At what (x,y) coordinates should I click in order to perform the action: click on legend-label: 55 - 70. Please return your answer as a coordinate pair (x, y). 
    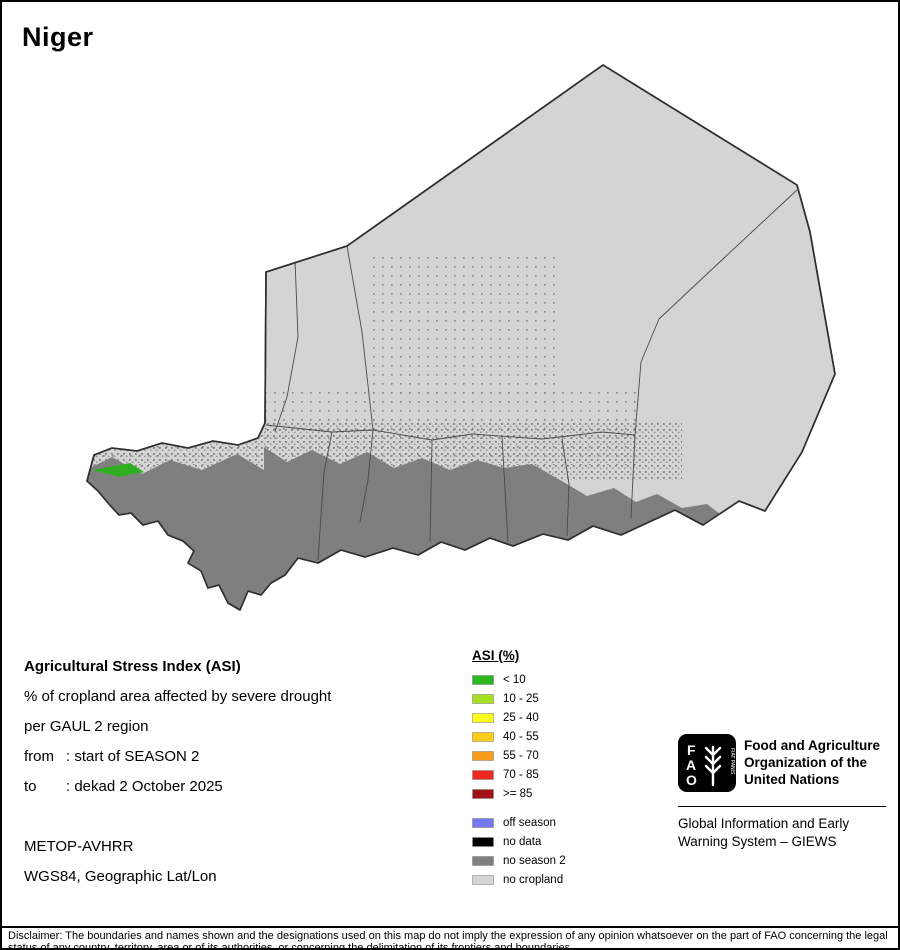
    Looking at the image, I should click on (521, 755).